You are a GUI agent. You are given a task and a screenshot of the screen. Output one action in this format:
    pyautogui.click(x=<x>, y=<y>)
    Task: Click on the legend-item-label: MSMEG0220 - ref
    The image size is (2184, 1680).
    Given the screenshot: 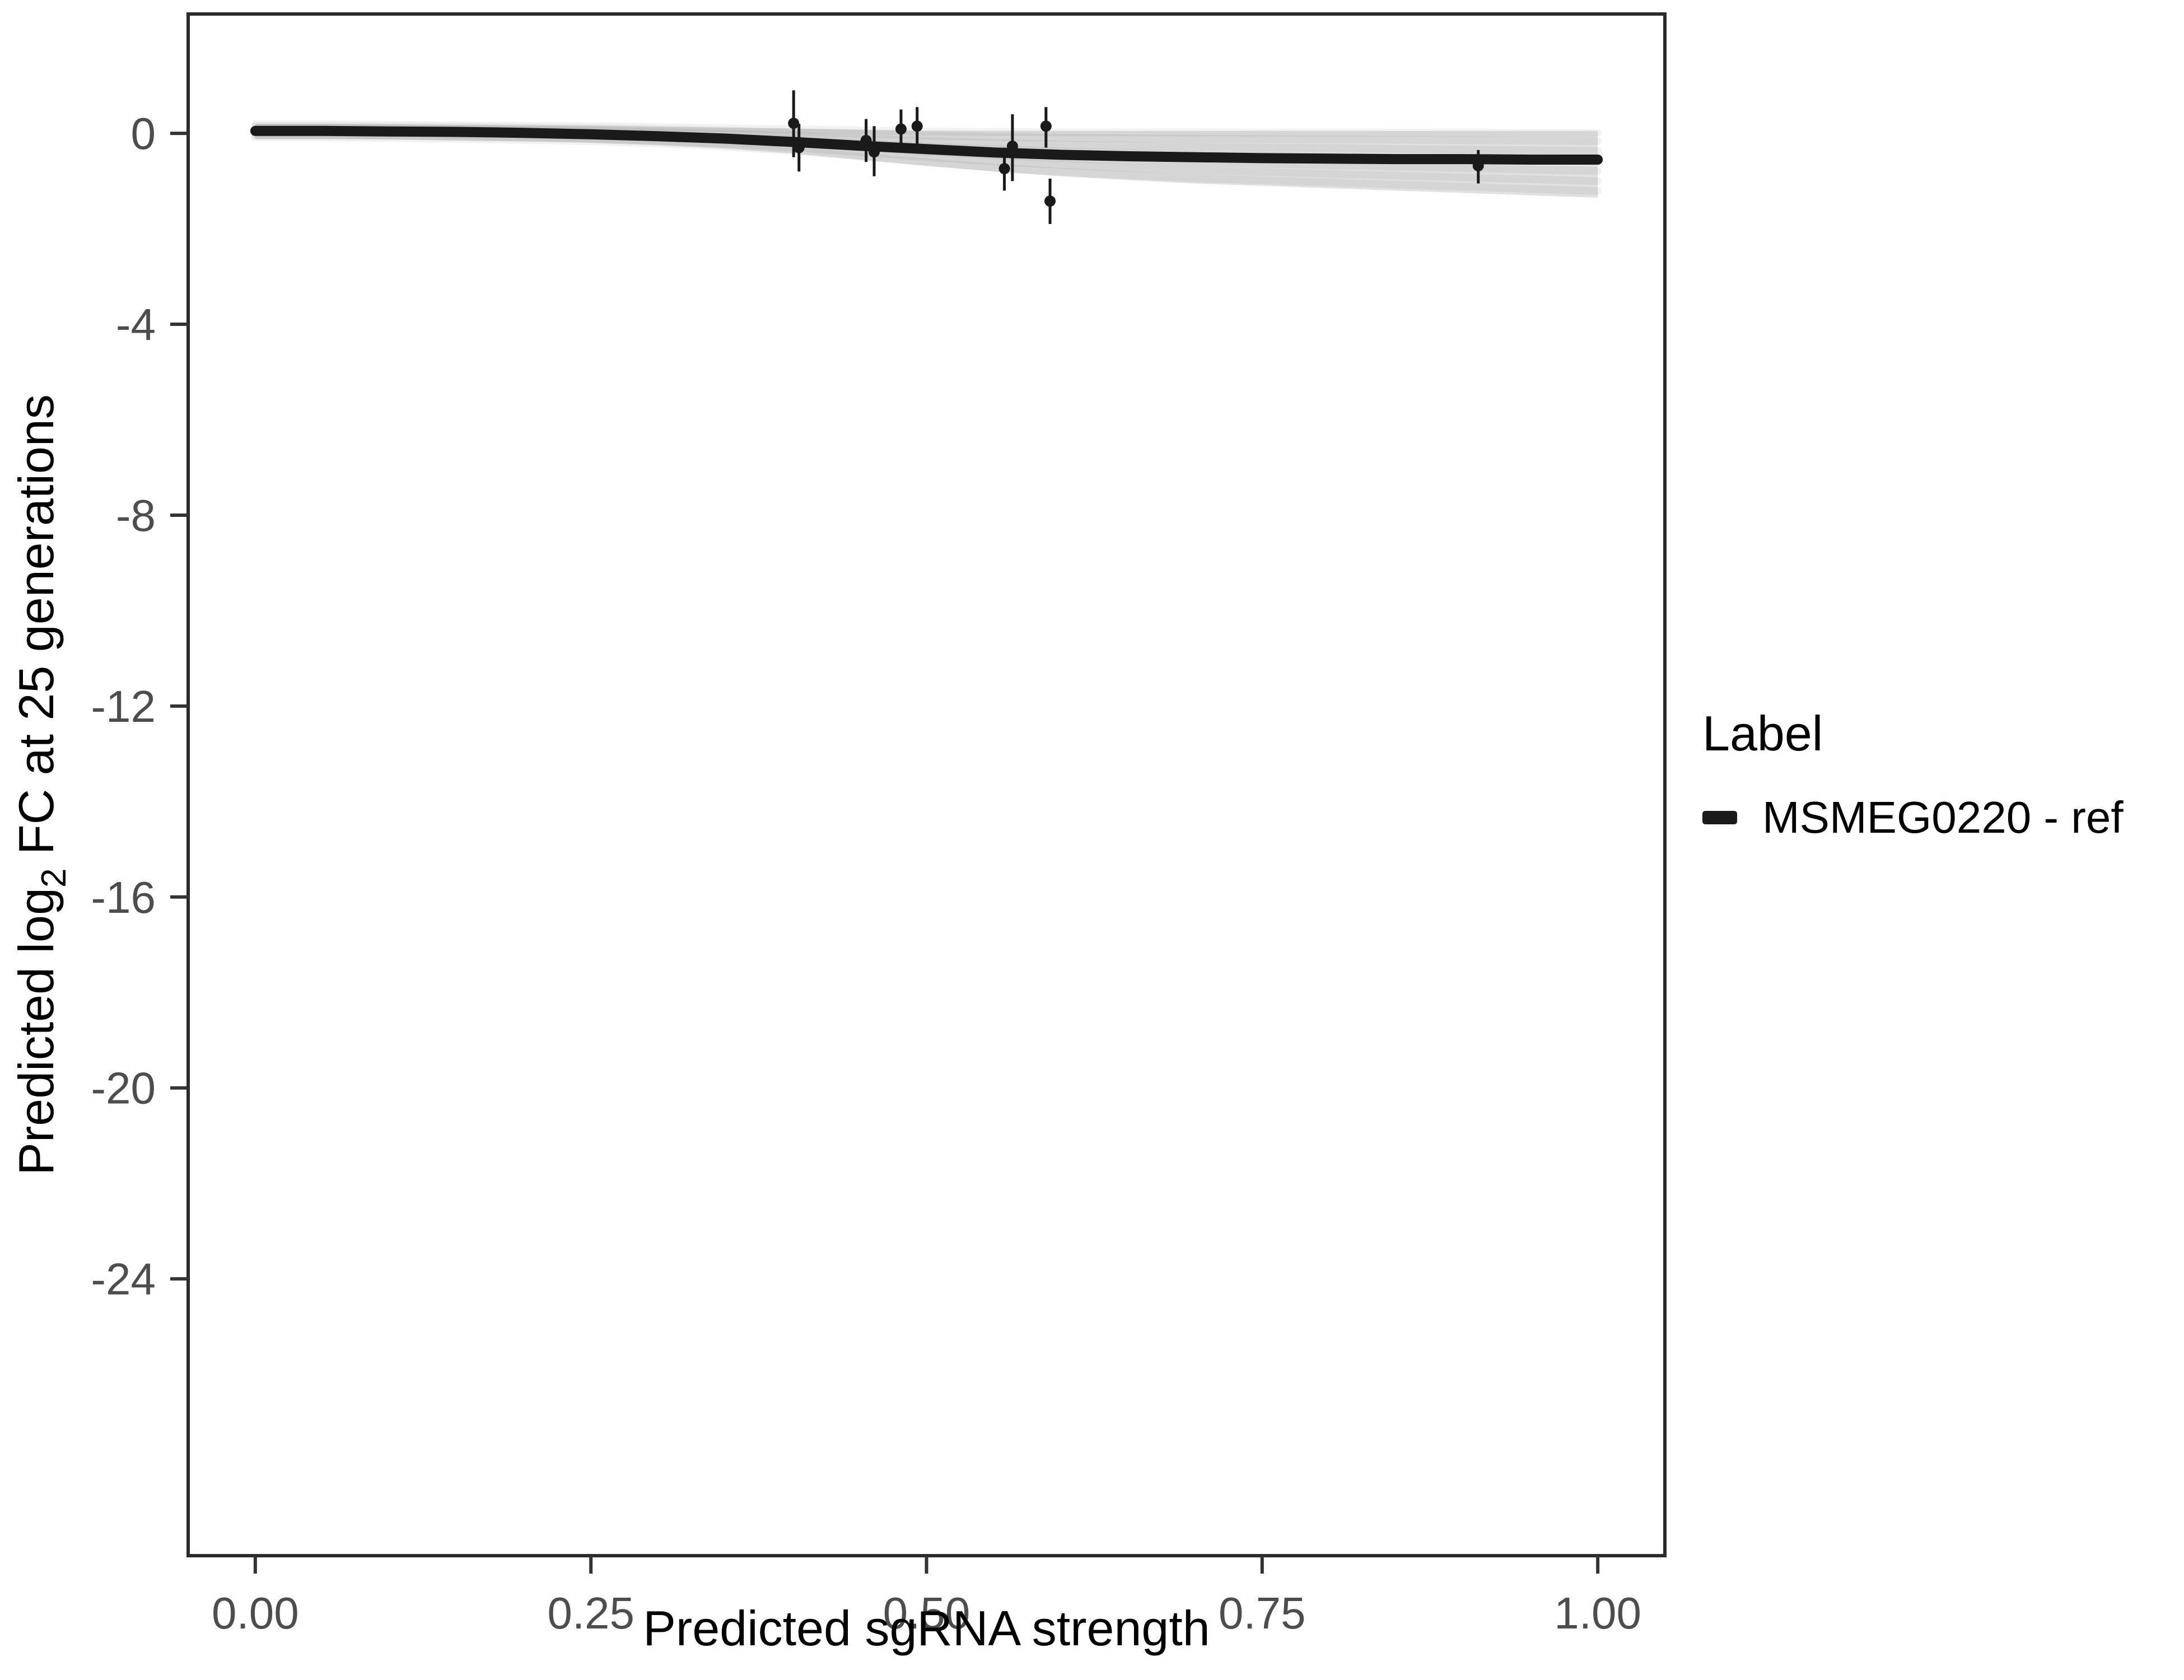 What is the action you would take?
    pyautogui.click(x=1943, y=817)
    